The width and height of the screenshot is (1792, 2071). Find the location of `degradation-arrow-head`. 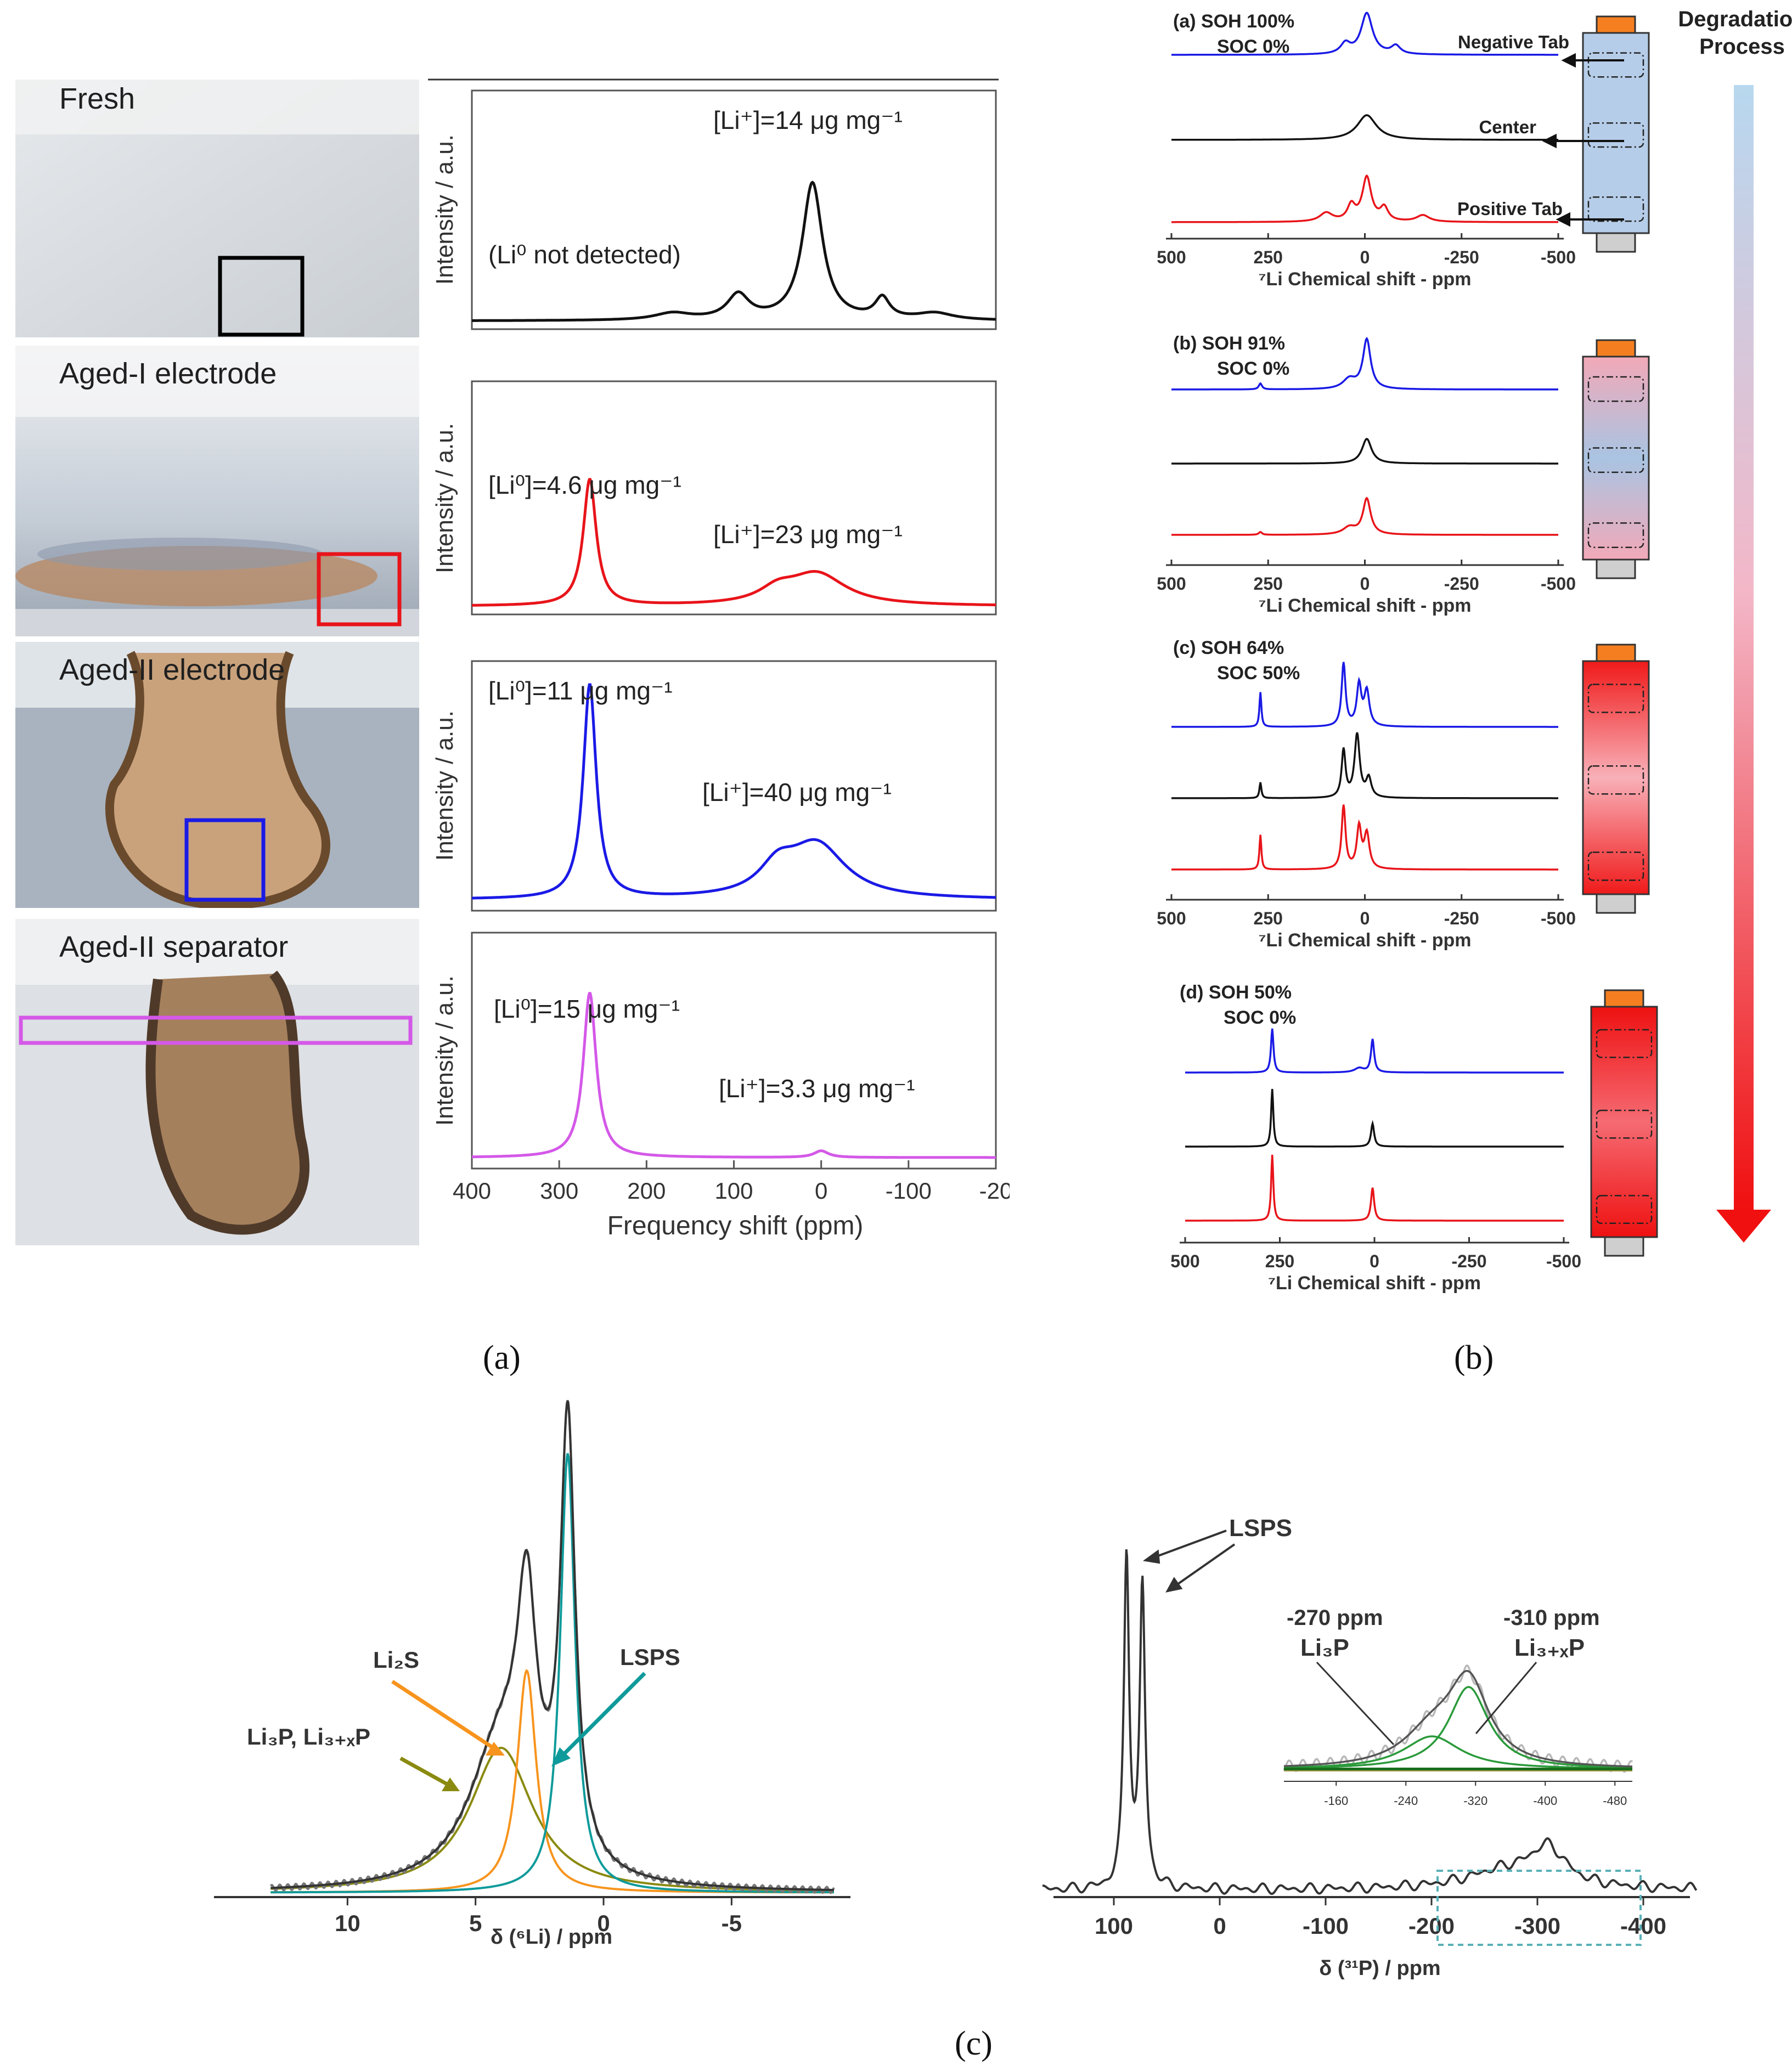

degradation-arrow-head is located at coordinates (1743, 1226).